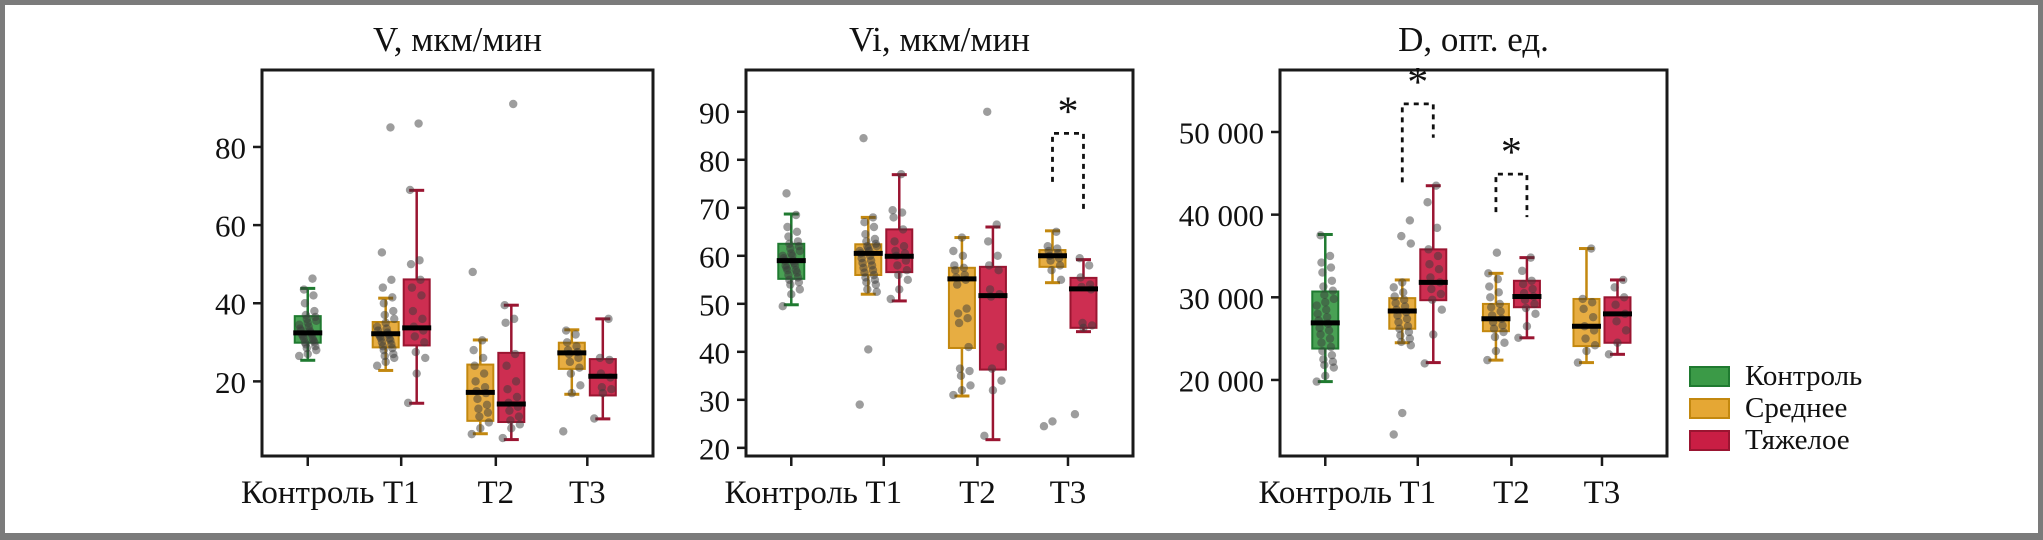  What do you see at coordinates (307, 493) in the screenshot?
I see `x-axis-tick-label: Контроль` at bounding box center [307, 493].